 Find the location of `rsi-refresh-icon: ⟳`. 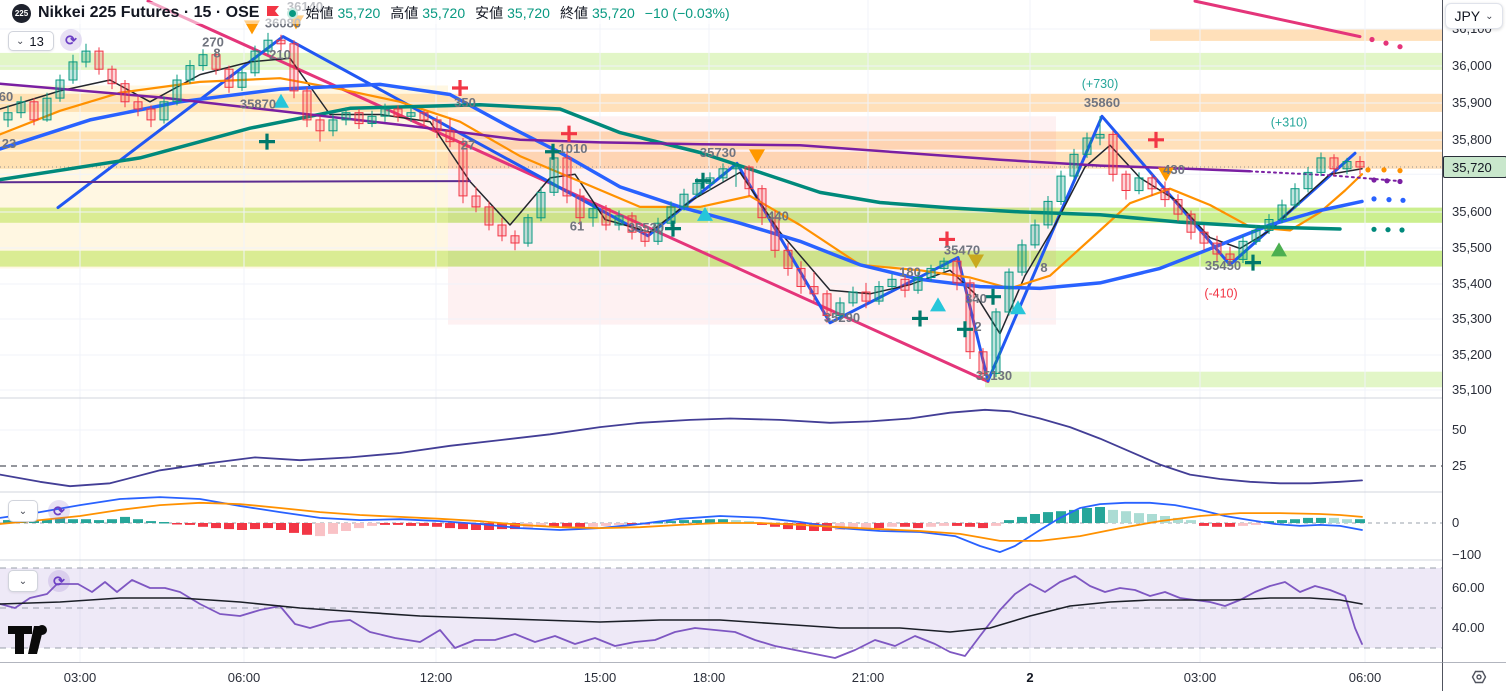

rsi-refresh-icon: ⟳ is located at coordinates (59, 581).